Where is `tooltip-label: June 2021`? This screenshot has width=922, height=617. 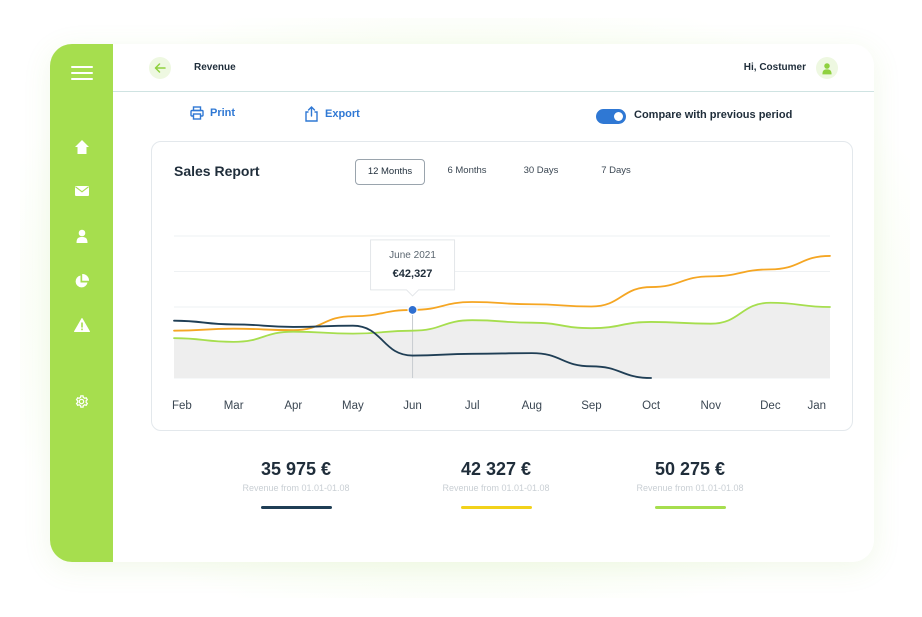
tooltip-label: June 2021 is located at coordinates (412, 255).